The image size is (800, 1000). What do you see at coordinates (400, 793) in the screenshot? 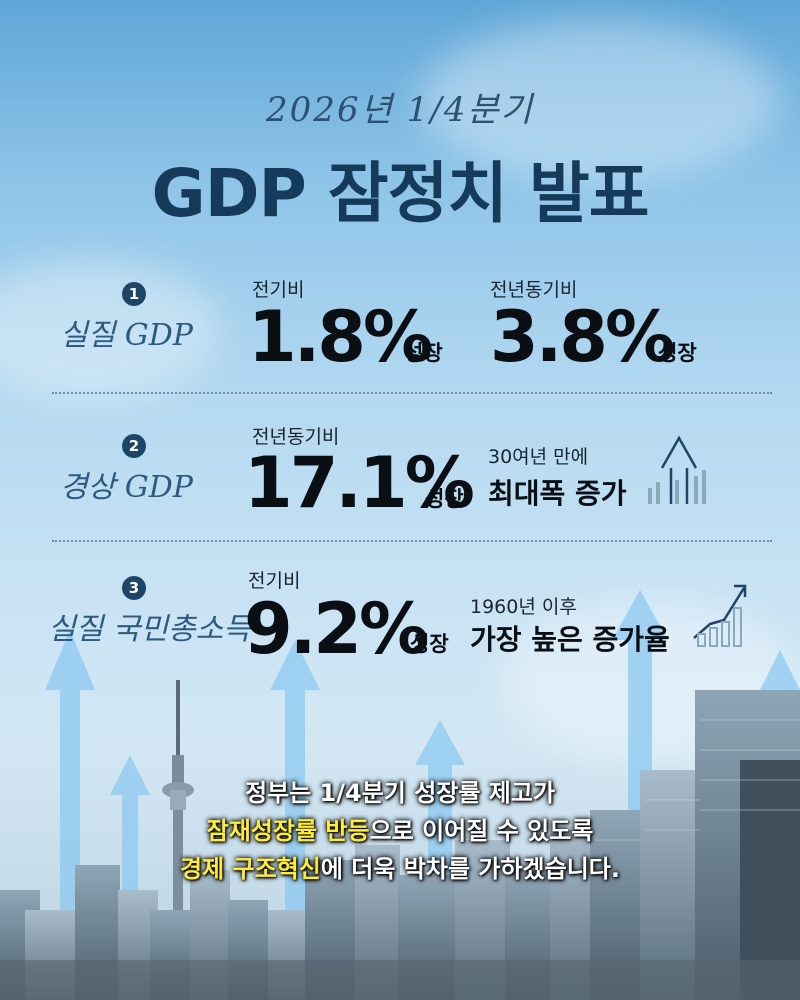
I see `message-line-1: 정부는 1/4분기 성장률 제고가` at bounding box center [400, 793].